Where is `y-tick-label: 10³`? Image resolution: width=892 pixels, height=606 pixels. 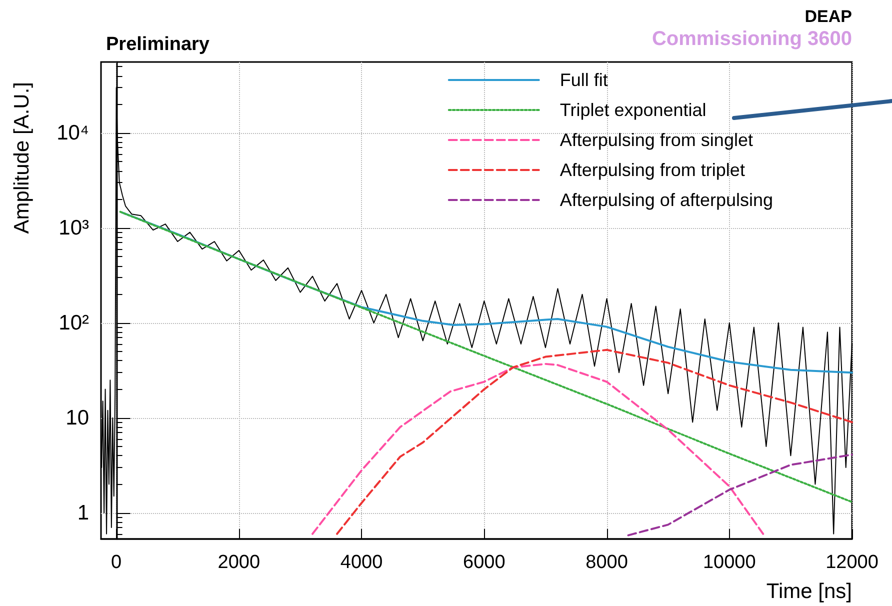
y-tick-label: 10³ is located at coordinates (73, 228).